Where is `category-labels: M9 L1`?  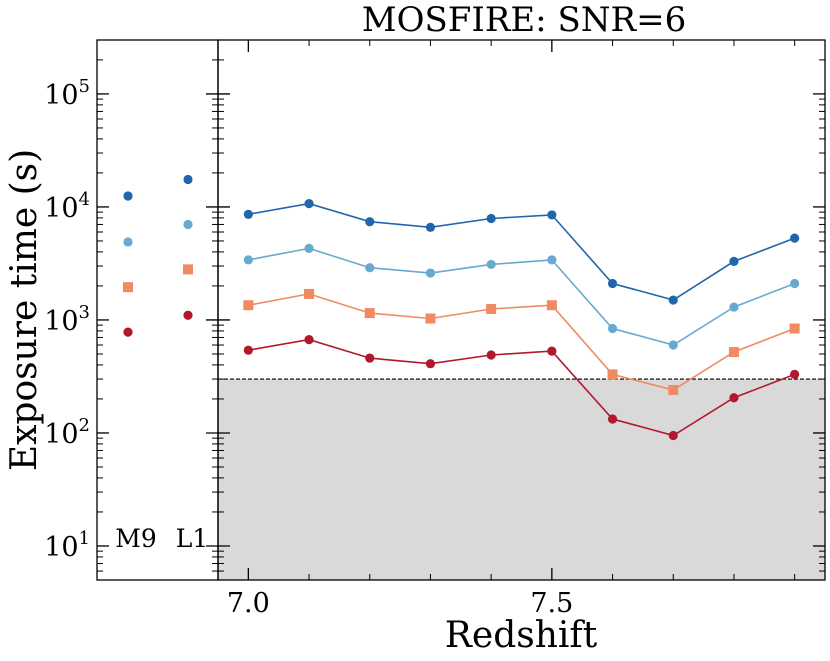
category-labels: M9 L1 is located at coordinates (161, 538).